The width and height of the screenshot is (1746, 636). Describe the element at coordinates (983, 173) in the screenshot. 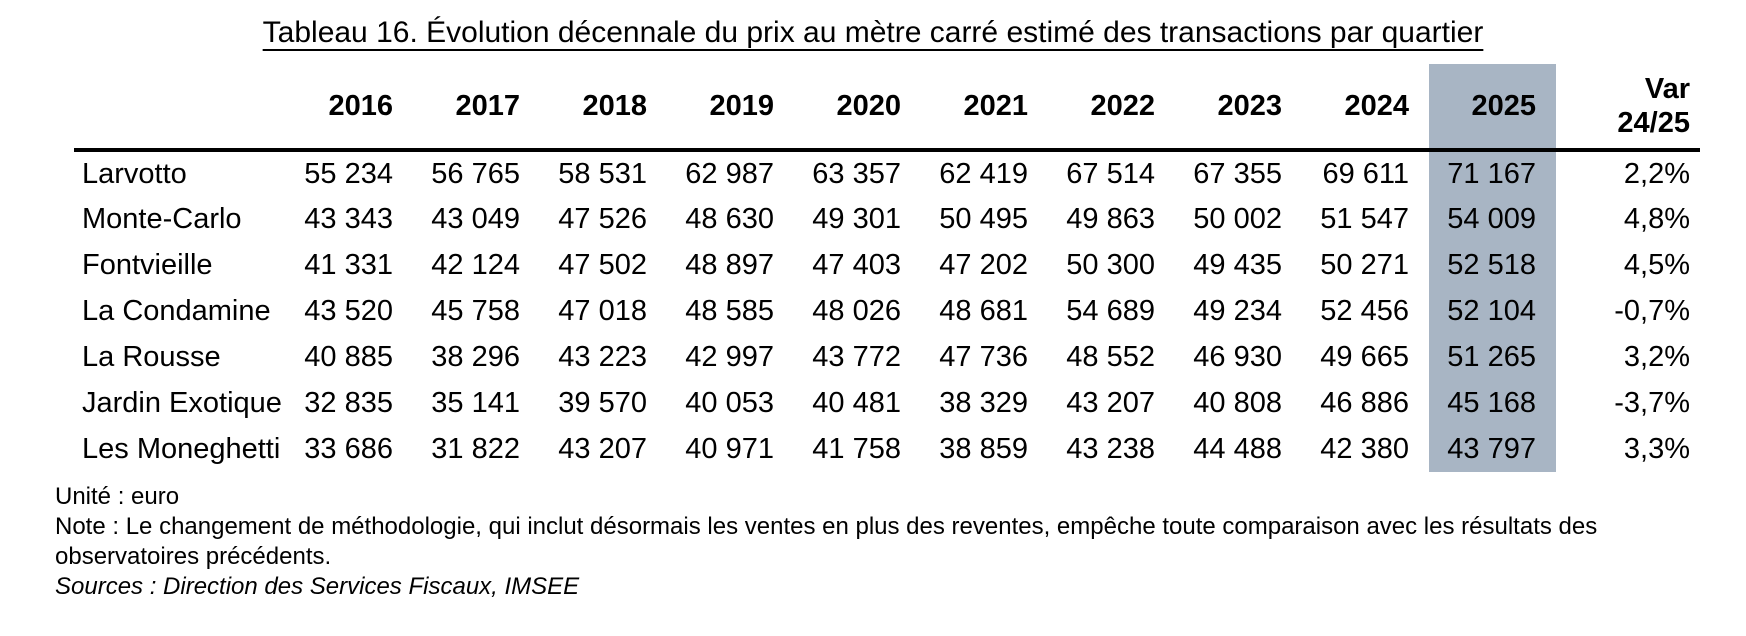

I see `price-cell-2021: 62 419` at that location.